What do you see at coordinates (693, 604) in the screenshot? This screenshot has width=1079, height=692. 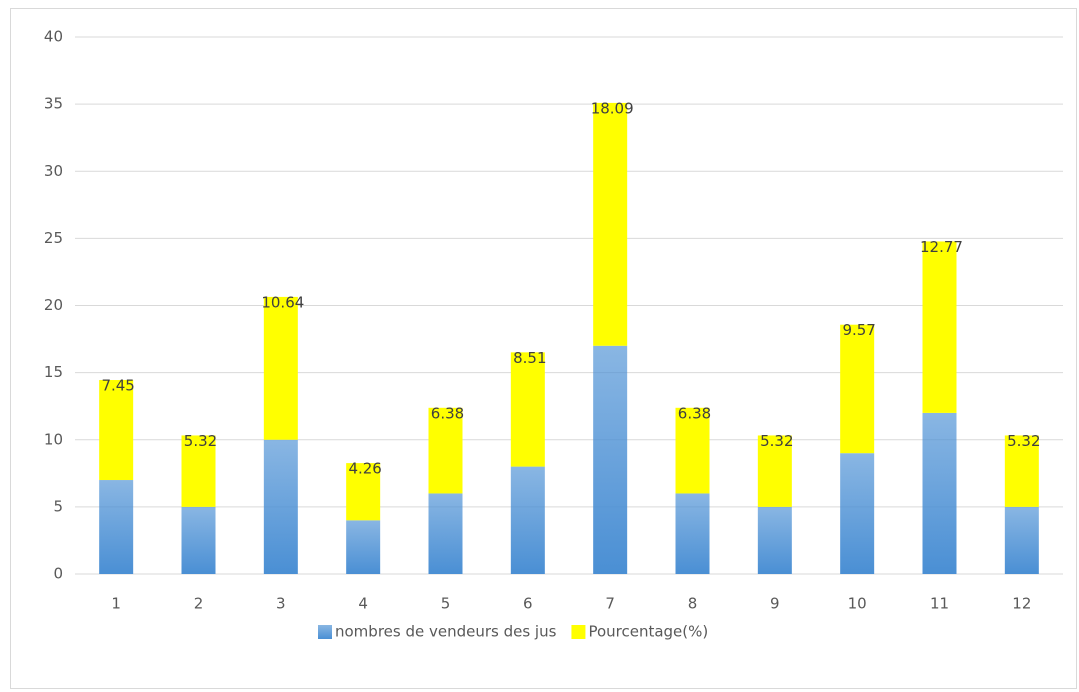 I see `x-tick-label: 8` at bounding box center [693, 604].